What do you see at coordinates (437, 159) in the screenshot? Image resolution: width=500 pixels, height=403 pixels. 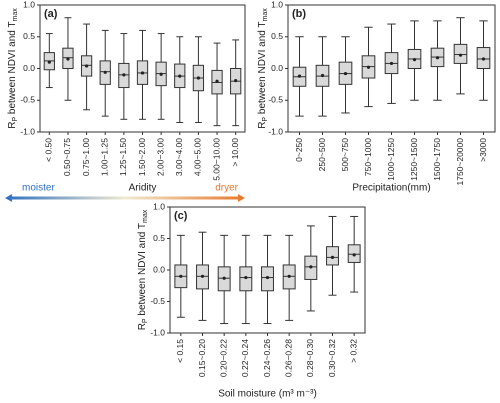 I see `x-tick-label: 1500~1750` at bounding box center [437, 159].